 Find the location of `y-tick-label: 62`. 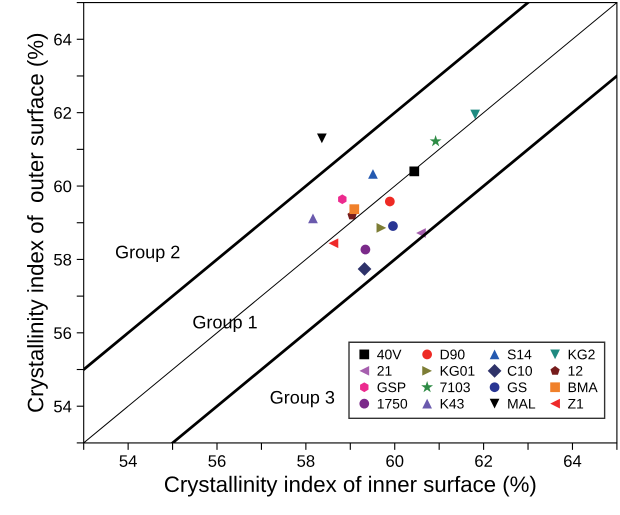

y-tick-label: 62 is located at coordinates (63, 113).